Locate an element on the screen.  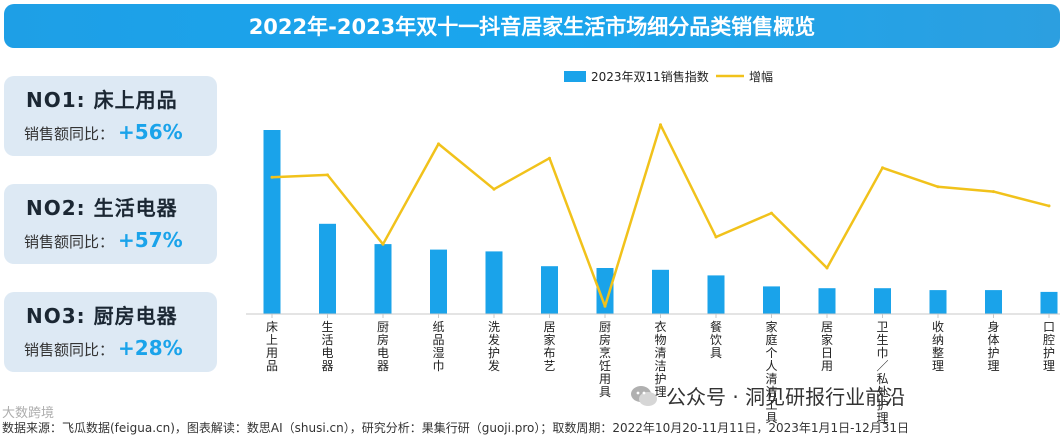
bar-居家日用 is located at coordinates (827, 301).